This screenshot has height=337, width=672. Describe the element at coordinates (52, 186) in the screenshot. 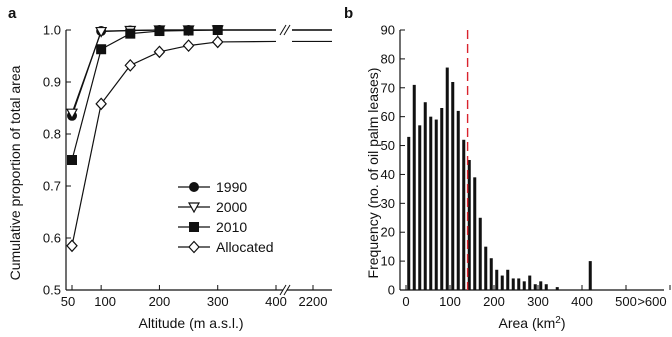

I see `panel-a-y-tick-label: 0.7` at that location.